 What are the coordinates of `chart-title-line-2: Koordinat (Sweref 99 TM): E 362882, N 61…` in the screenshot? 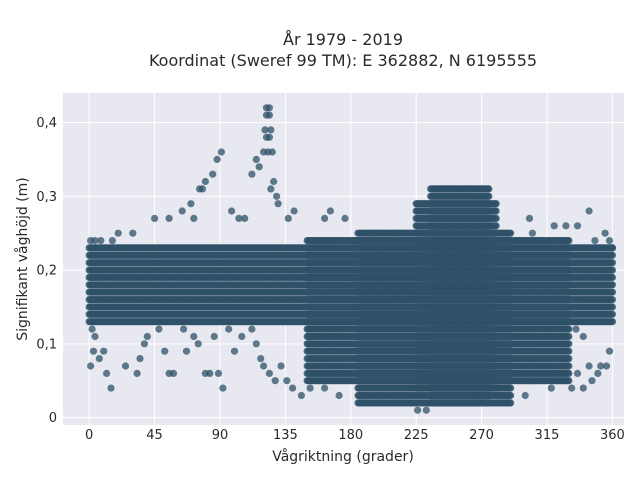 It's located at (343, 60).